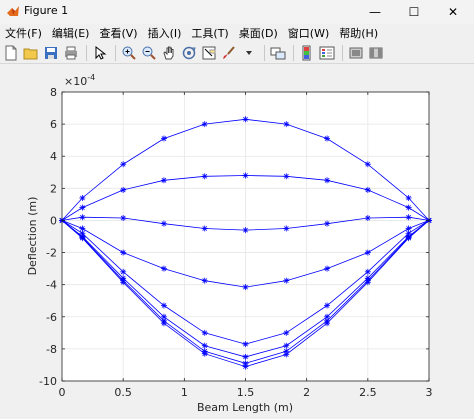  I want to click on rotate-3d-icon, so click(189, 53).